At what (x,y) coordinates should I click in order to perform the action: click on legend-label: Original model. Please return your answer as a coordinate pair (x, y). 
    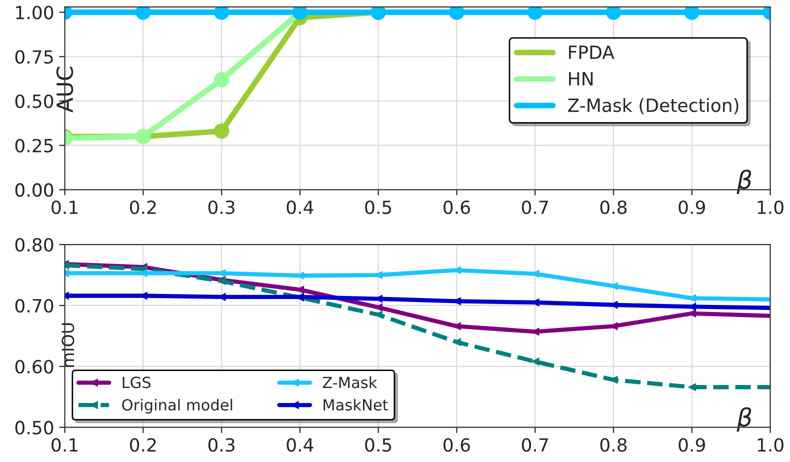
    Looking at the image, I should click on (177, 406).